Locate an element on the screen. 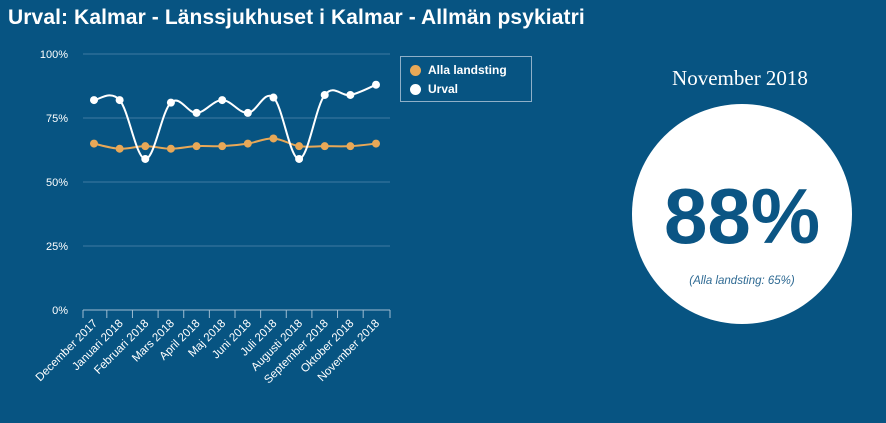  legend-item-urval: Urval is located at coordinates (434, 89).